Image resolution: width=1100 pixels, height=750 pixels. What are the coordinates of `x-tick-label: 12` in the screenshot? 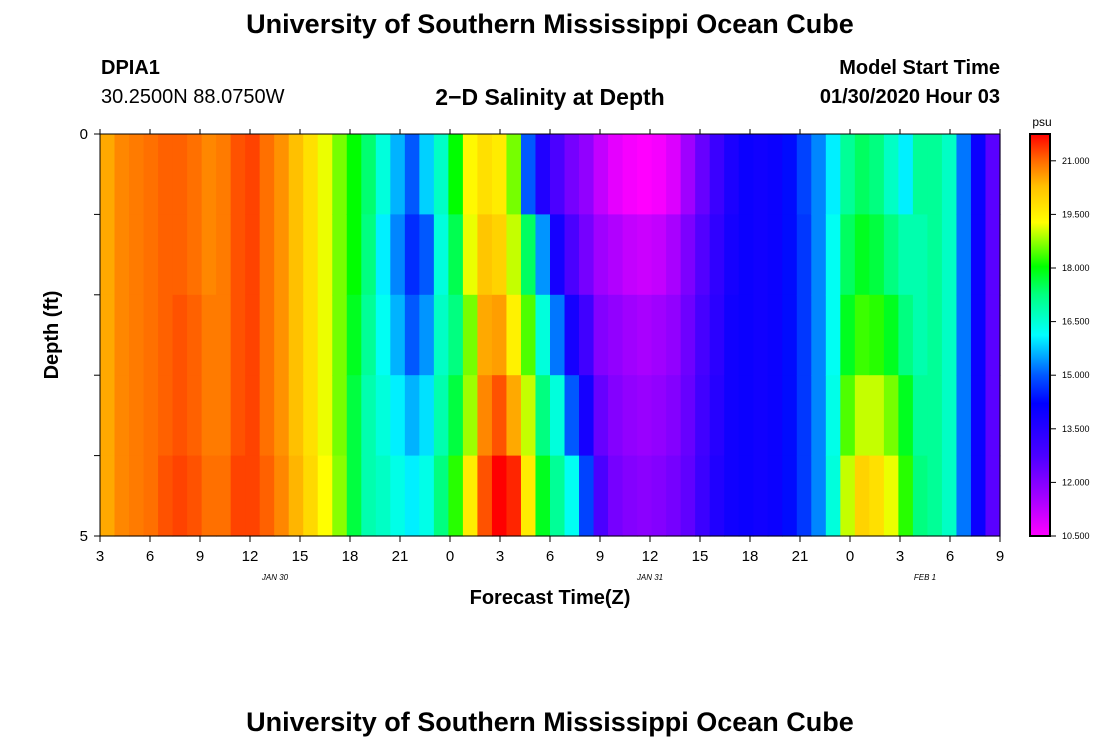 It's located at (250, 556).